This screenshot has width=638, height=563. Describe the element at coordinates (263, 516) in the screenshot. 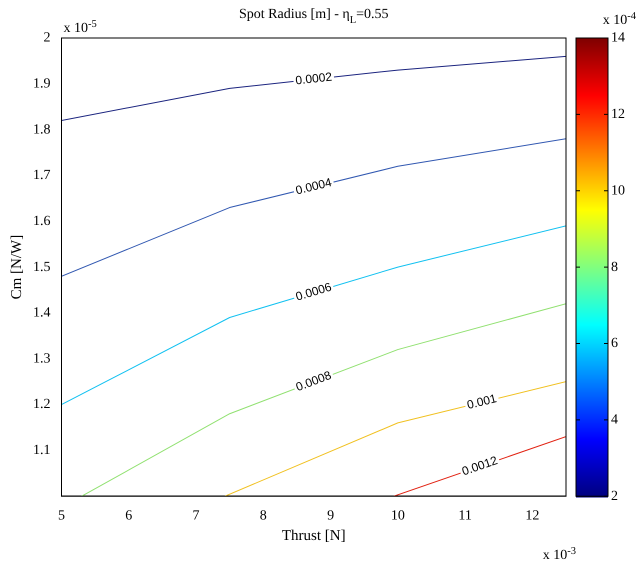

I see `x-tick-label: 8` at that location.